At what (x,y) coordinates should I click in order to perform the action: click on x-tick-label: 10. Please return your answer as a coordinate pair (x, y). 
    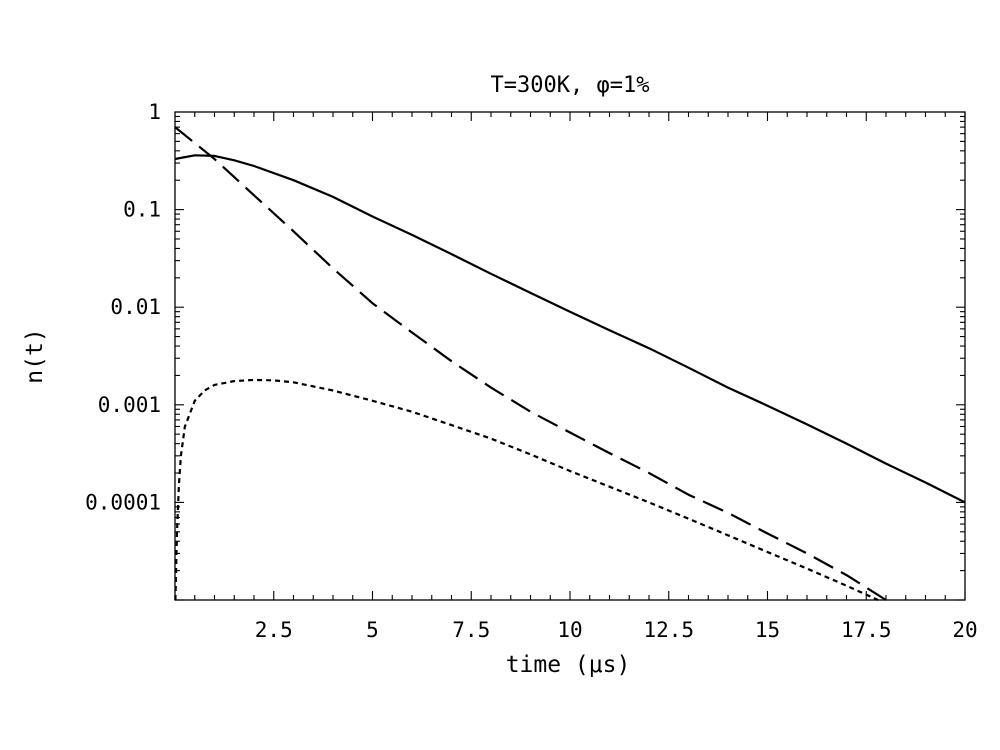
    Looking at the image, I should click on (569, 630).